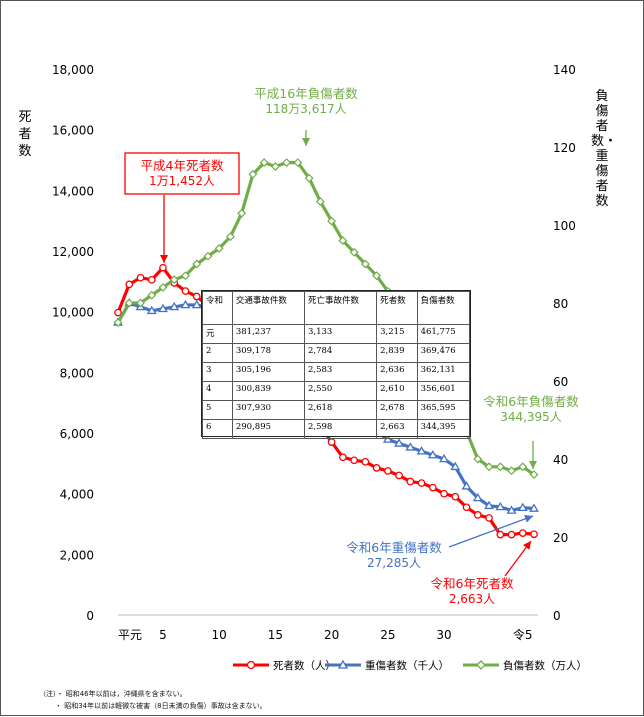  What do you see at coordinates (90, 616) in the screenshot?
I see `left-tick-label: 0` at bounding box center [90, 616].